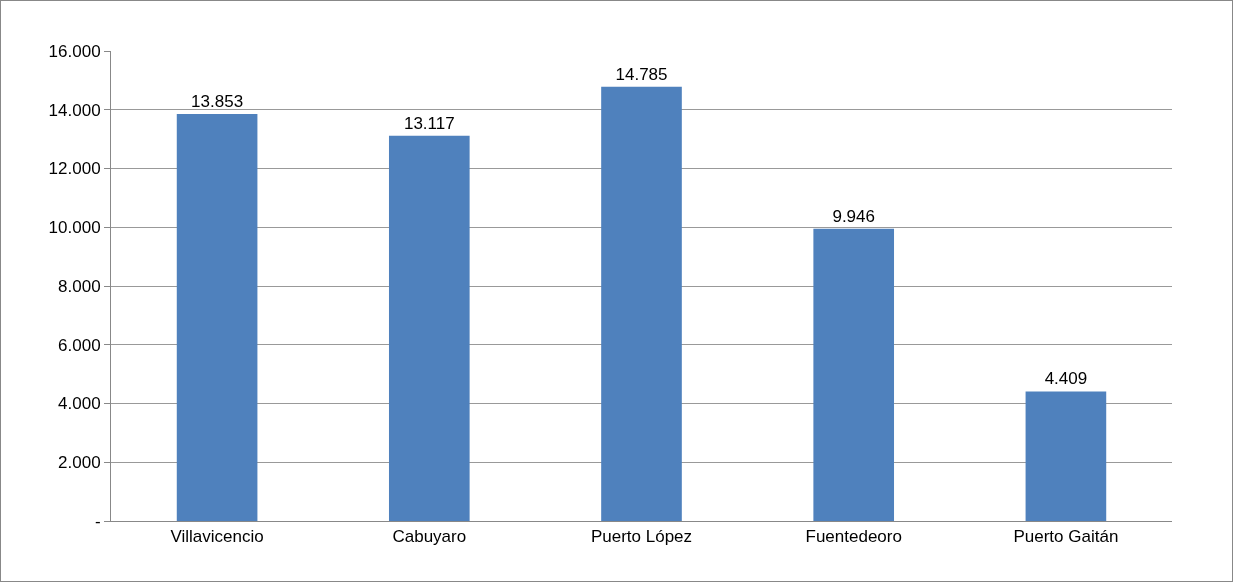 The width and height of the screenshot is (1233, 582). Describe the element at coordinates (429, 123) in the screenshot. I see `data-label: 13.117` at that location.